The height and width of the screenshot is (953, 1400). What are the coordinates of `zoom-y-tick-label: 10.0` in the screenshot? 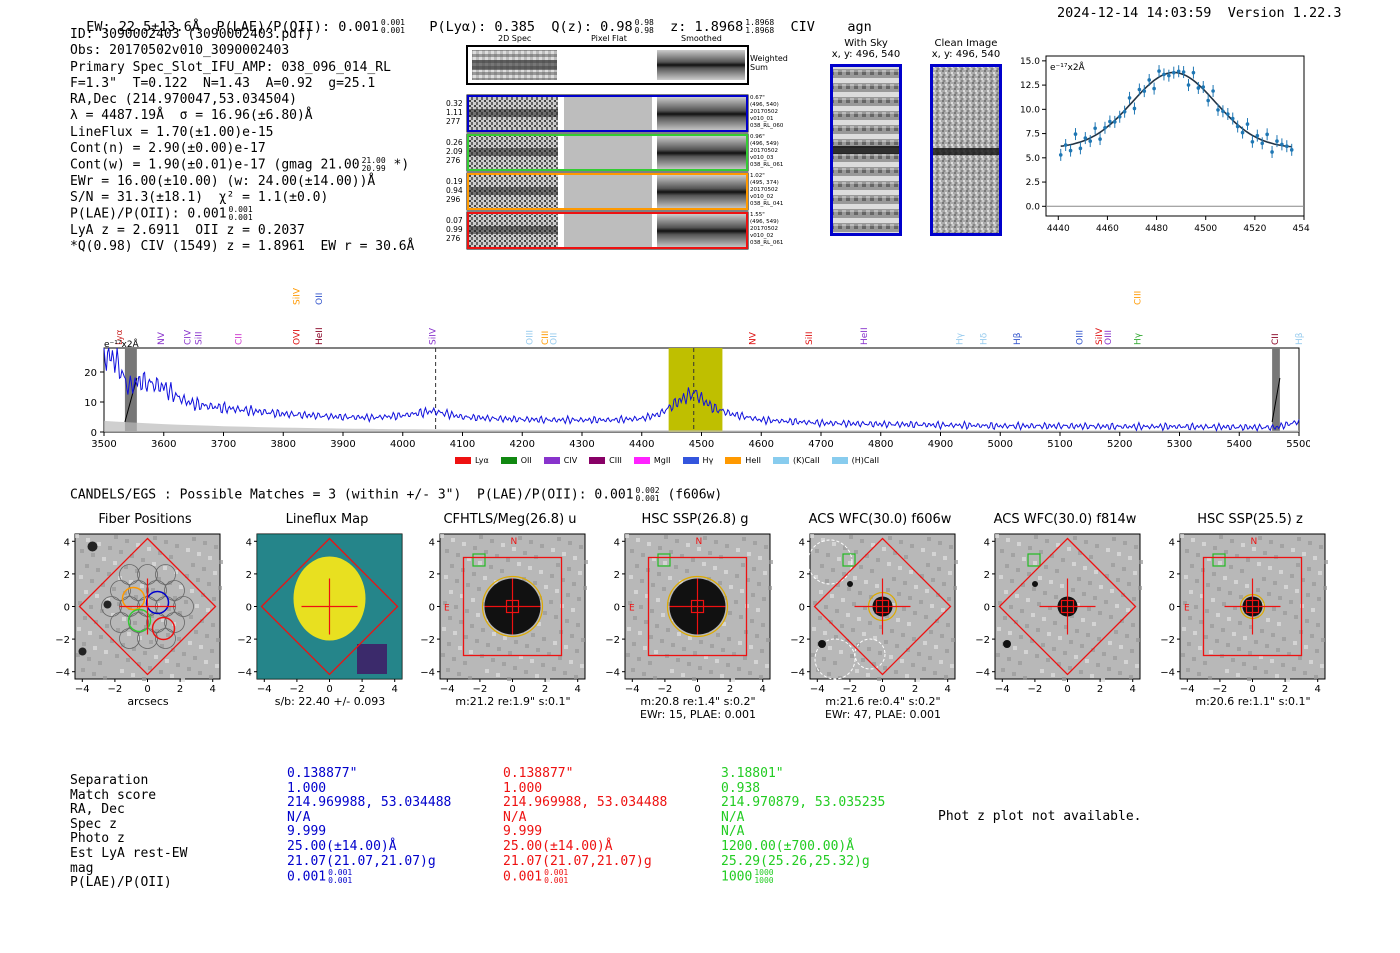 It's located at (1030, 110).